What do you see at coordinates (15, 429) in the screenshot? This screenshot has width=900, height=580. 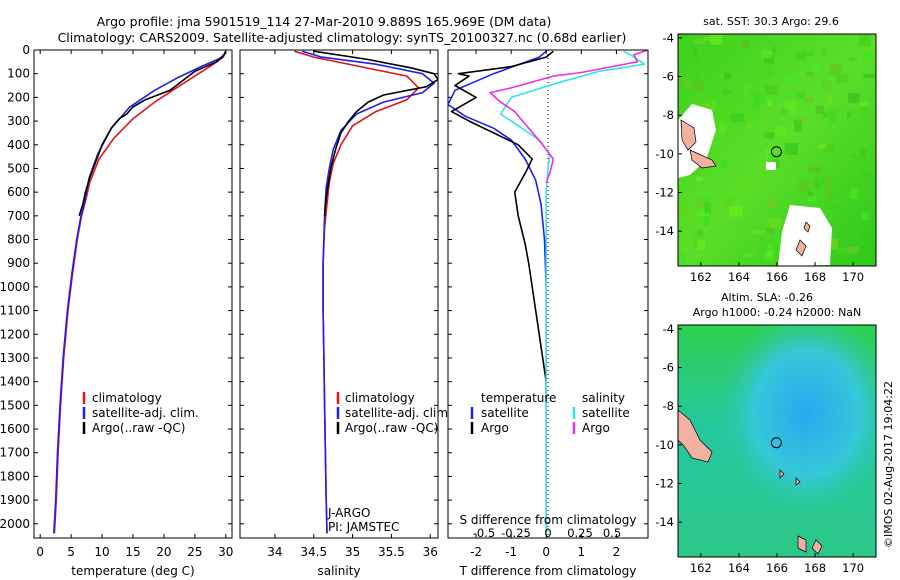 I see `temperature-ytick-label: 1600` at bounding box center [15, 429].